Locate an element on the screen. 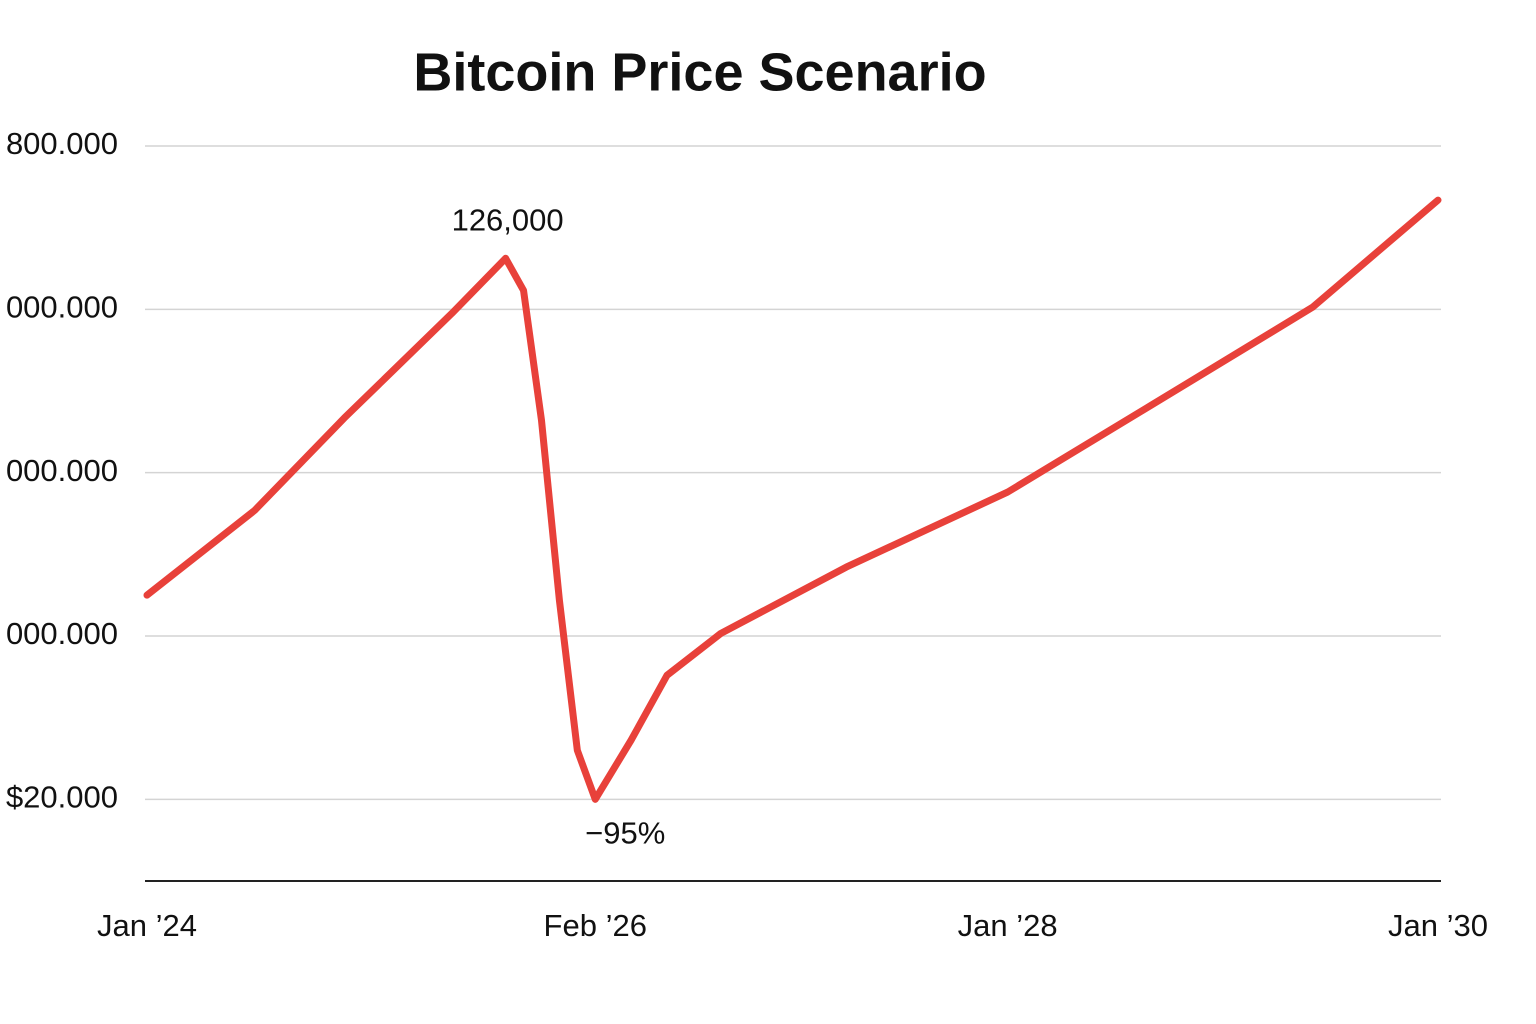  chart-title: Bitcoin Price Scenario is located at coordinates (699, 72).